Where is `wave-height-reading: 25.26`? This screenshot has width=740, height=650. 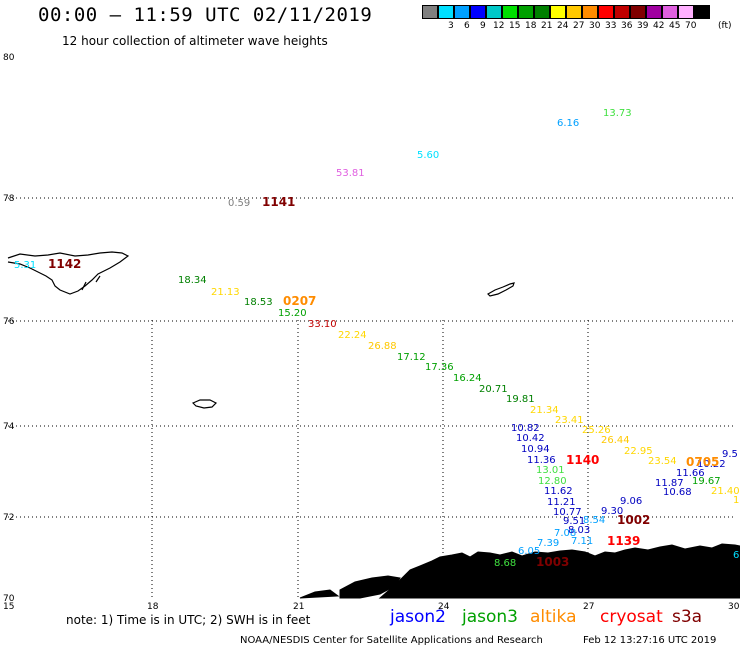 wave-height-reading: 25.26 is located at coordinates (596, 430).